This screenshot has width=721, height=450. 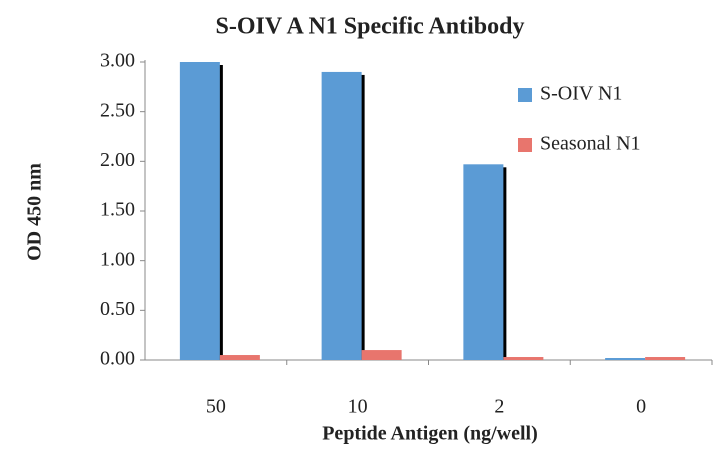 I want to click on y-tick-label: 0.50, so click(x=117, y=309).